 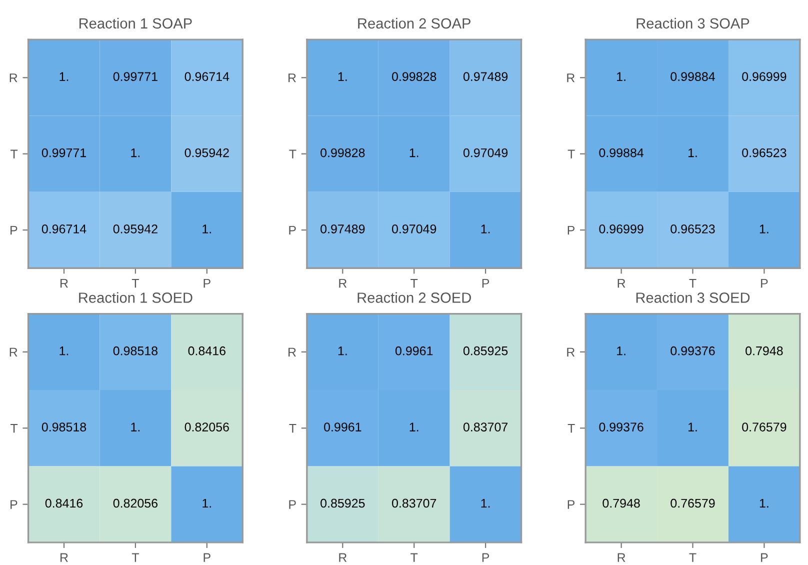 What do you see at coordinates (414, 297) in the screenshot?
I see `chart-title: Reaction 2 SOED` at bounding box center [414, 297].